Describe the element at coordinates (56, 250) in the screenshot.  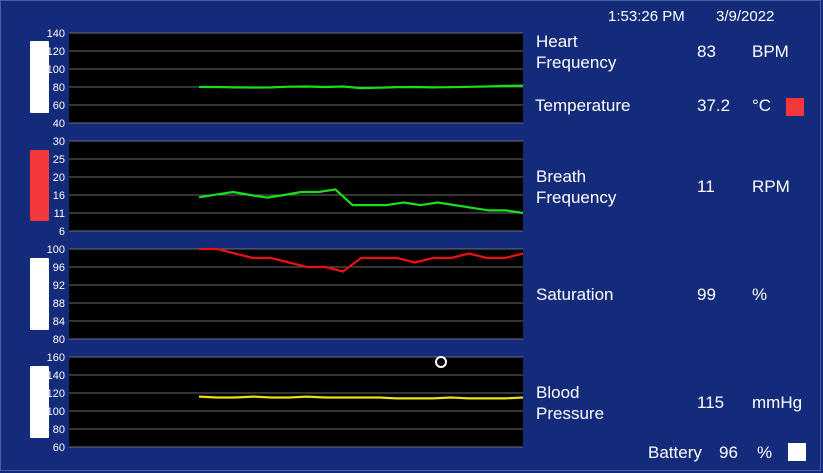
I see `saturation-tick-label: 100` at that location.